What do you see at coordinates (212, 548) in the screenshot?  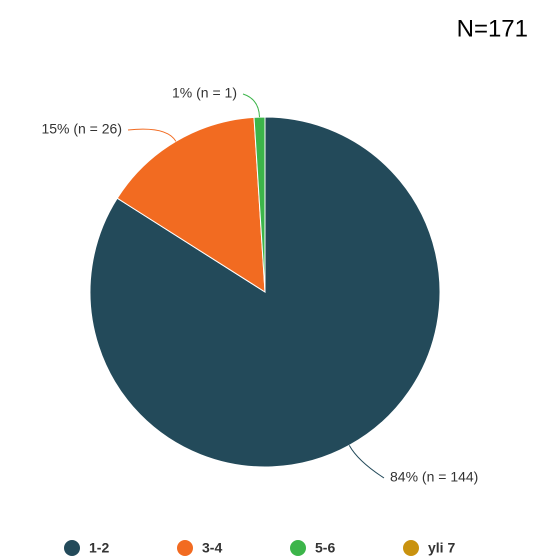 I see `legend-label: 3-4` at bounding box center [212, 548].